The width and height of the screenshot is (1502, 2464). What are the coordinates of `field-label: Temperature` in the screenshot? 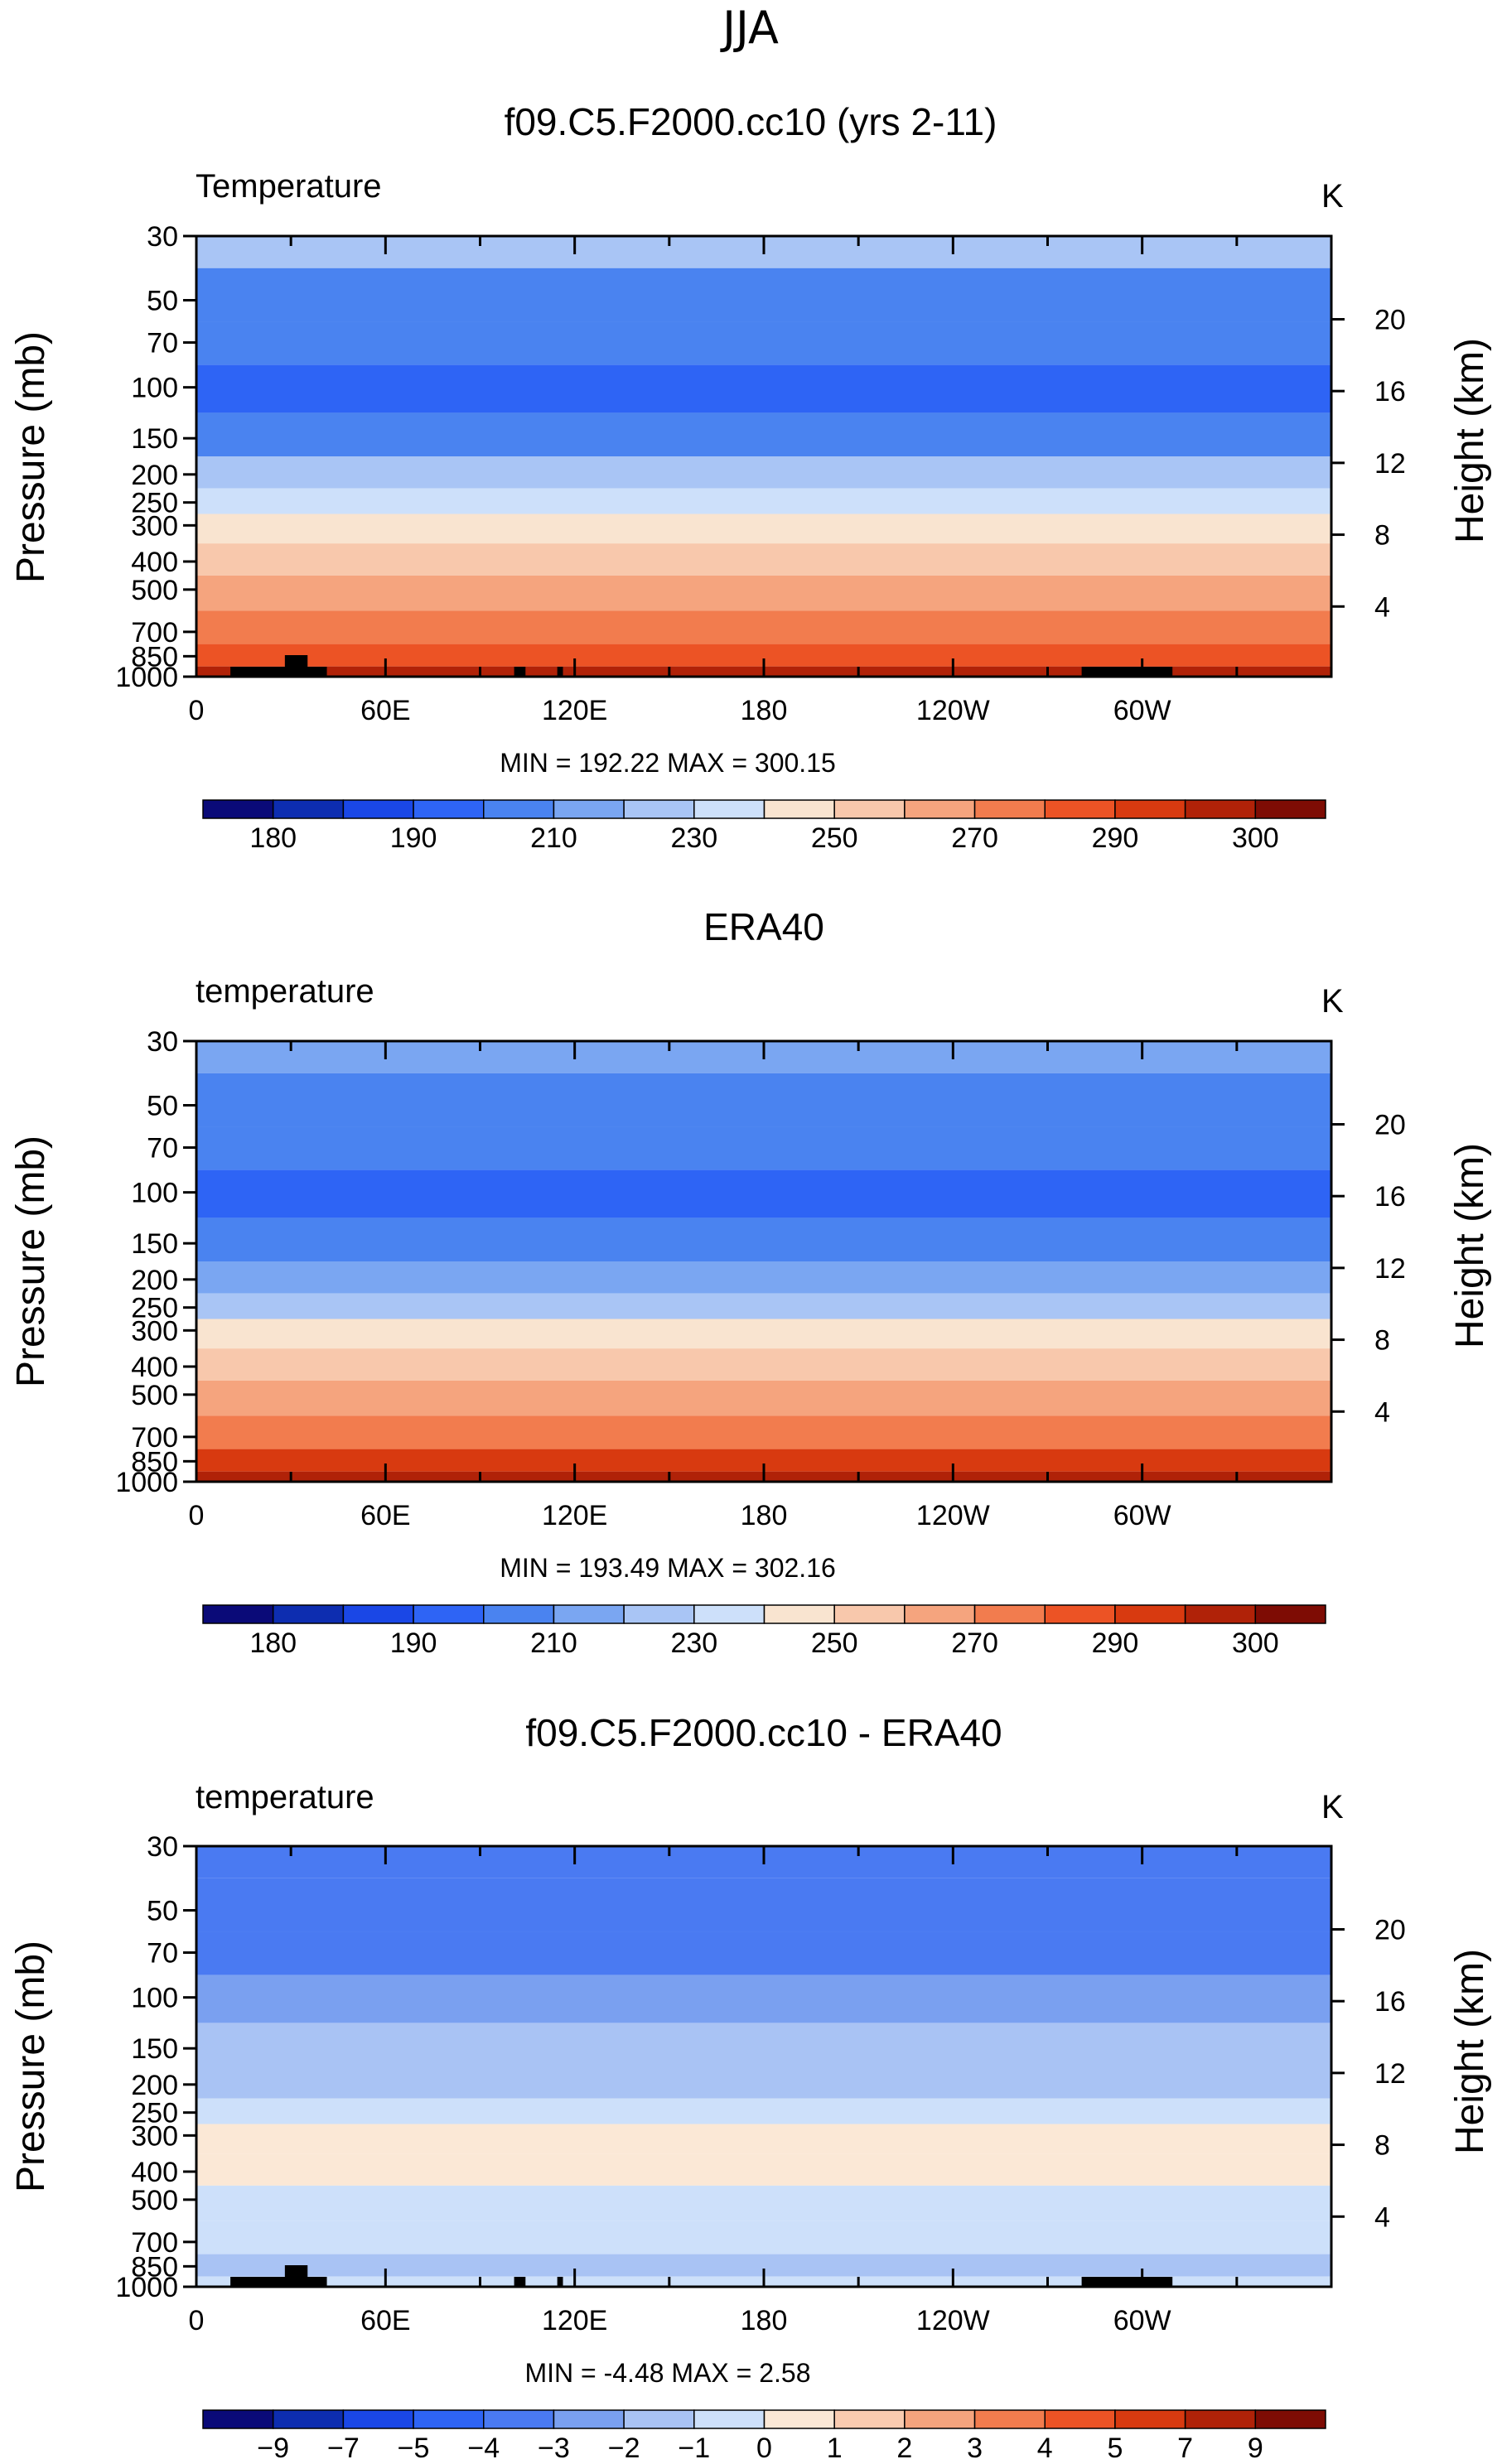 It's located at (289, 186).